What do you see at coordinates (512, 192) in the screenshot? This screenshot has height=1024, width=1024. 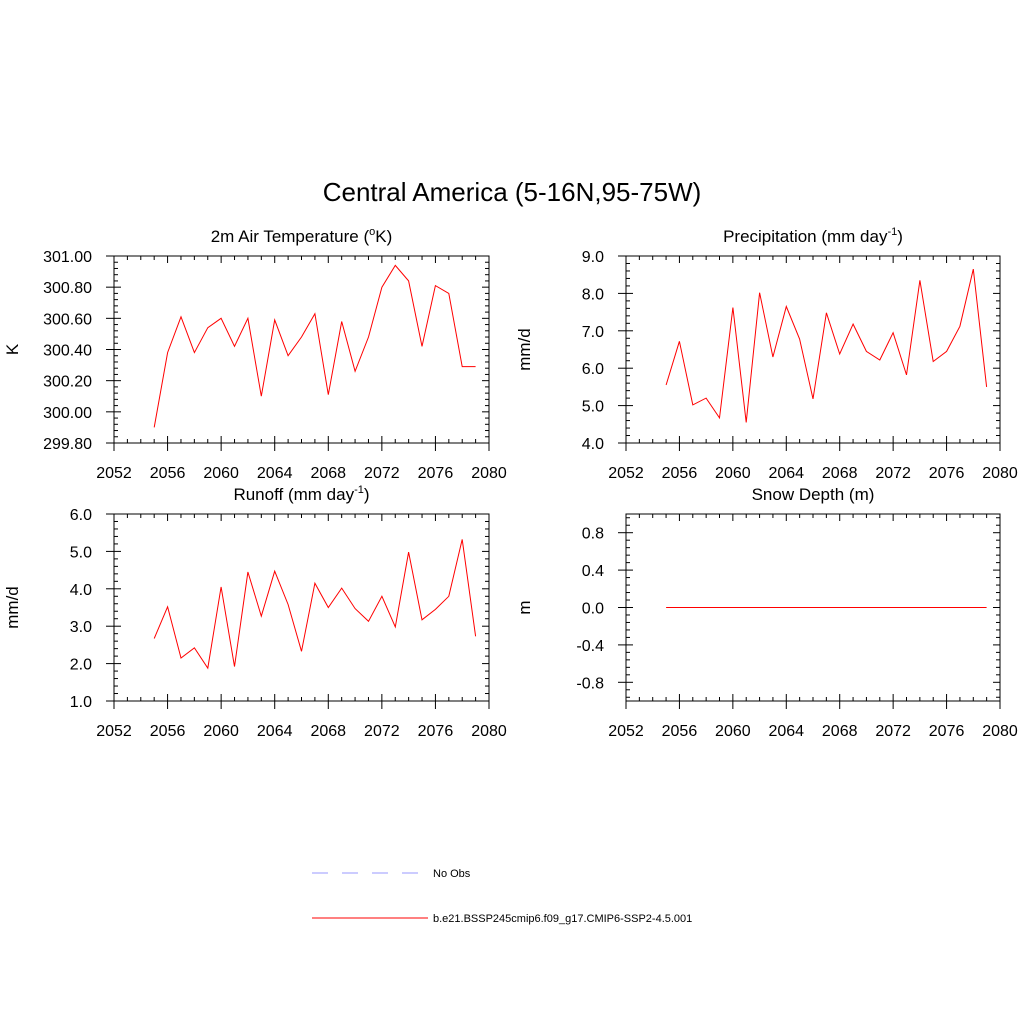 I see `page-title: Central America (5-16N,95-75W)` at bounding box center [512, 192].